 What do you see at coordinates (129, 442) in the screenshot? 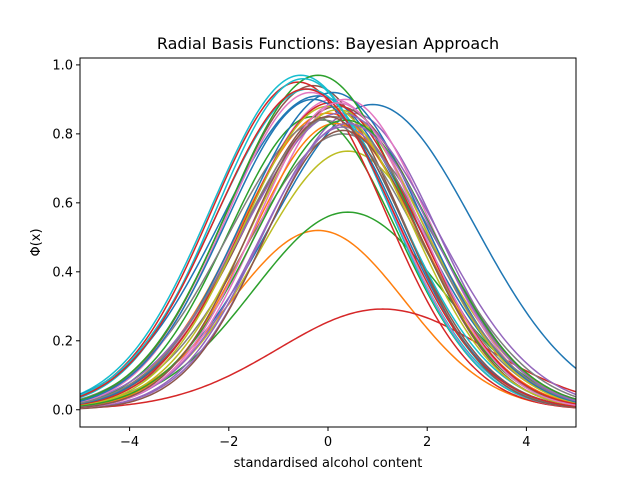
I see `x-tick-label: −4` at bounding box center [129, 442].